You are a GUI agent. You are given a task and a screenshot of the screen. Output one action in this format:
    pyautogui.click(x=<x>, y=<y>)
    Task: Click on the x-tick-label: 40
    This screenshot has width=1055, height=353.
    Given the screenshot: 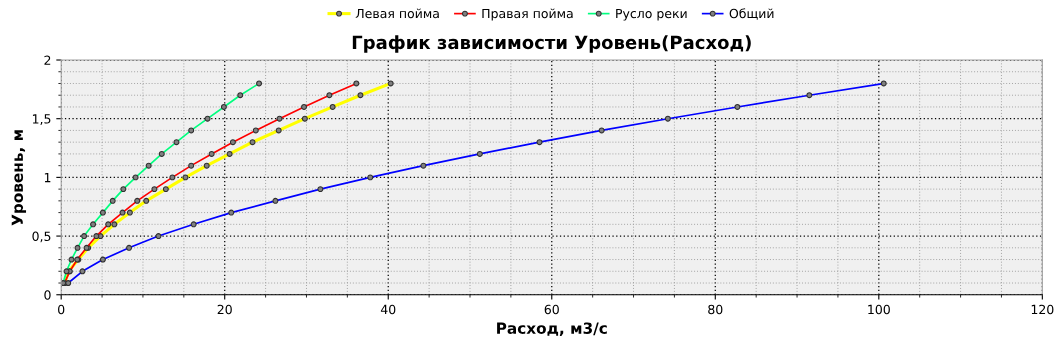 What is the action you would take?
    pyautogui.click(x=388, y=309)
    